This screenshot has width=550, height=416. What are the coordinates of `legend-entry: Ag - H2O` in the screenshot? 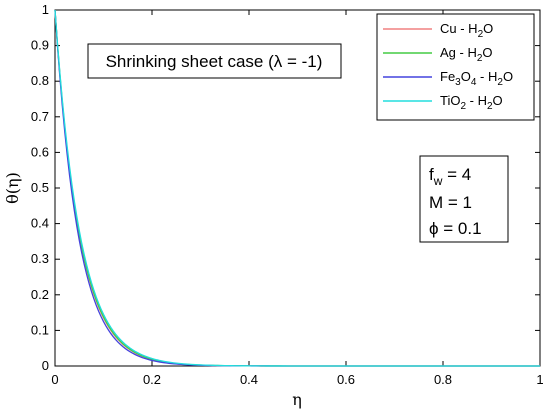 It's located at (466, 54).